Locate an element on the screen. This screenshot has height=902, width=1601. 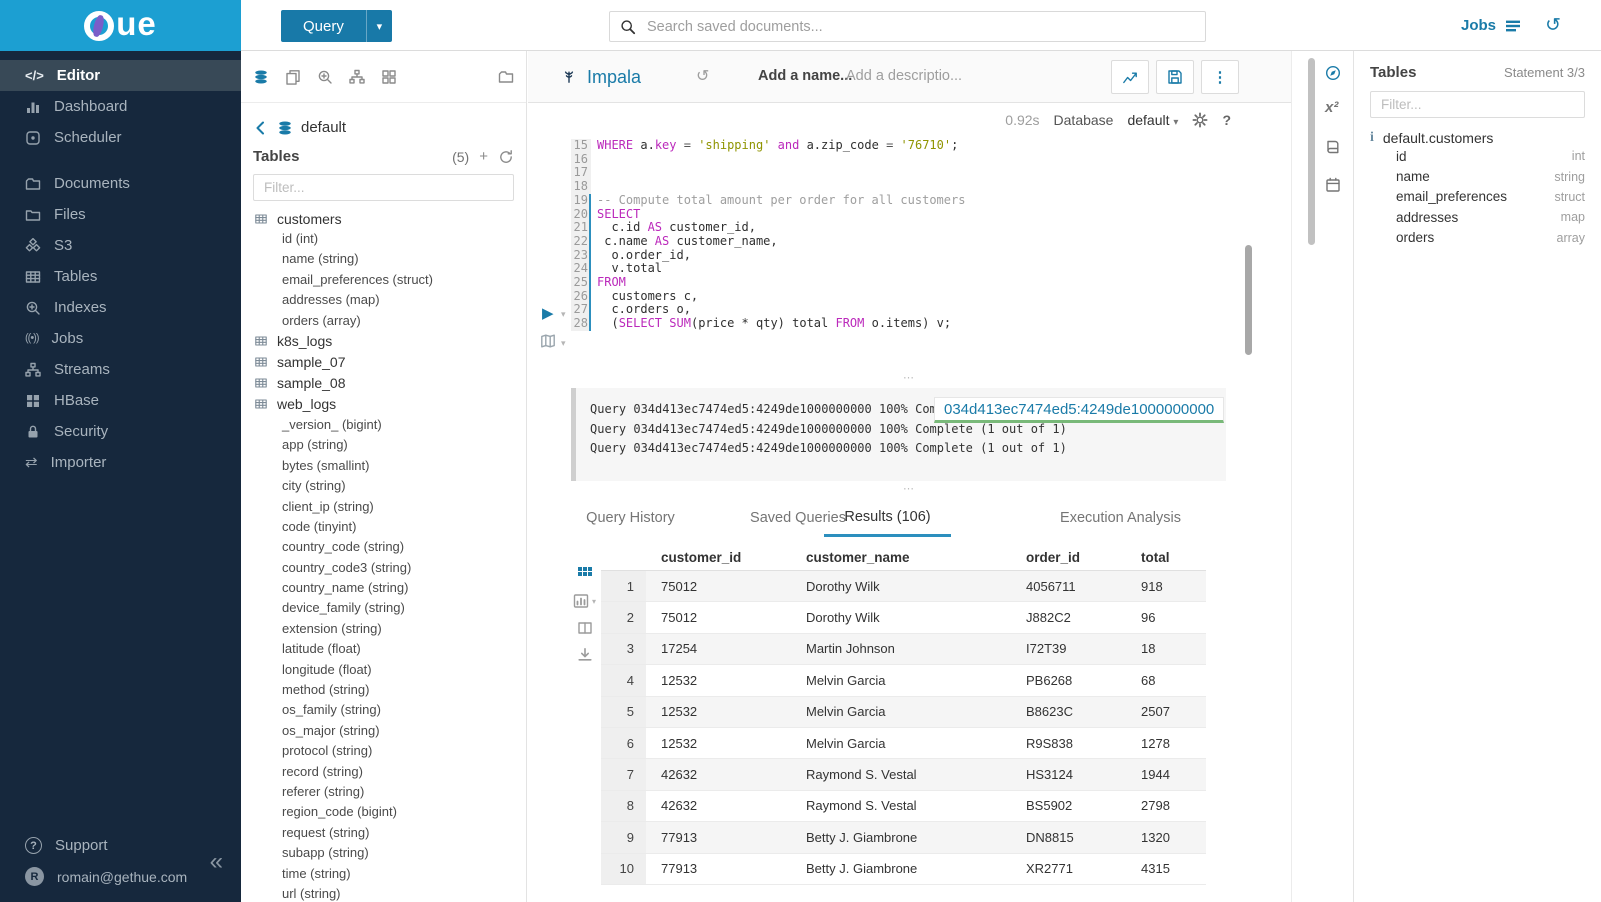
tree-column: addresses (map) is located at coordinates (331, 300).